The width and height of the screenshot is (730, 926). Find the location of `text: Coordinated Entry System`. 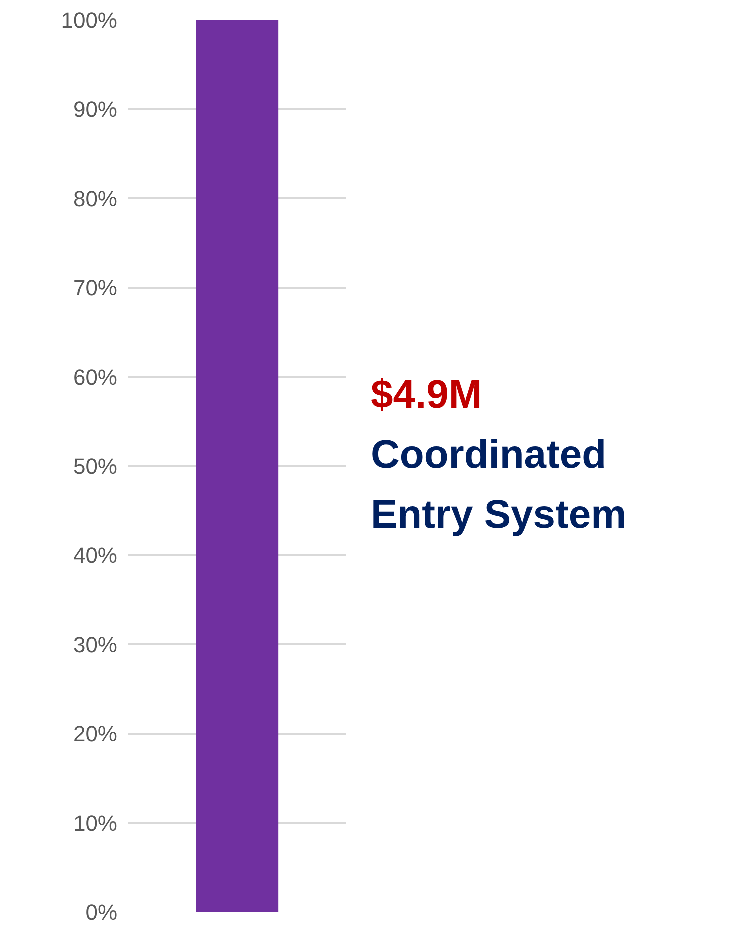

text: Coordinated Entry System is located at coordinates (499, 485).